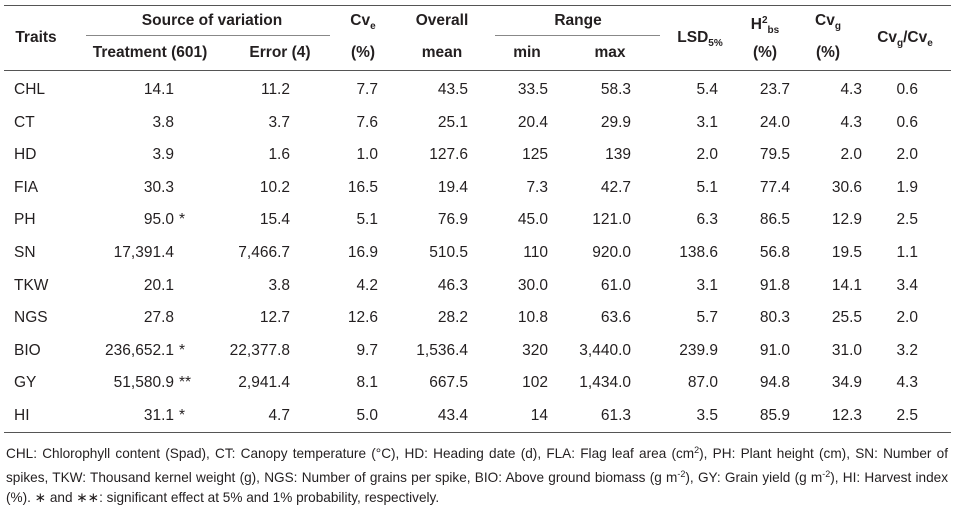 This screenshot has width=955, height=508. I want to click on row-label: FIA, so click(26, 187).